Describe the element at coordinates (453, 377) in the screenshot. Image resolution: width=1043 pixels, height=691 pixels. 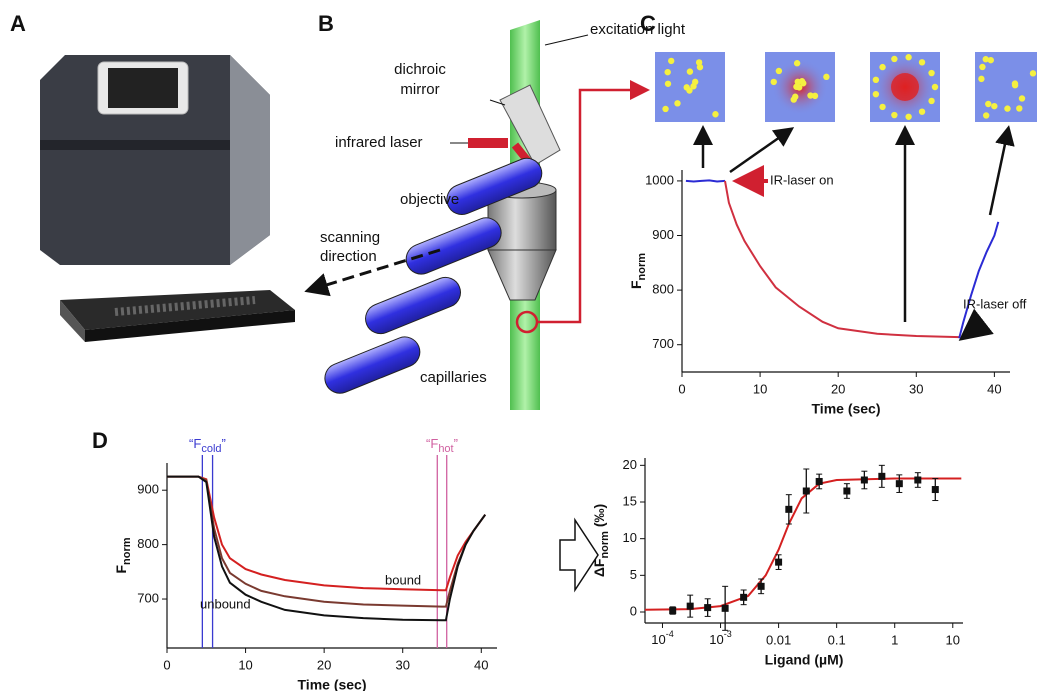
I see `label: capillaries` at that location.